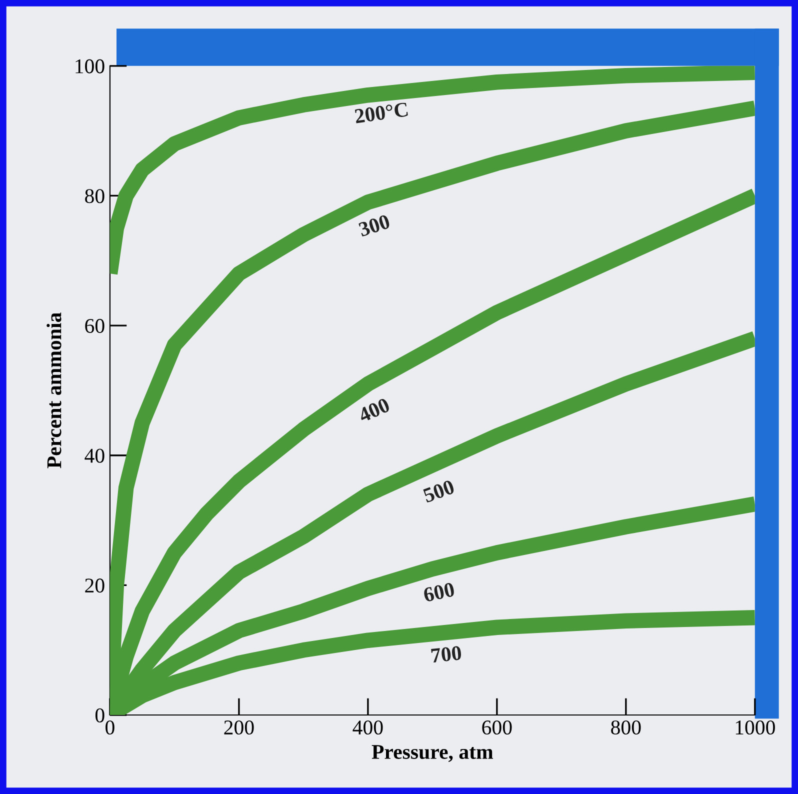 The width and height of the screenshot is (798, 794). Describe the element at coordinates (367, 727) in the screenshot. I see `x-tick-label: 400` at that location.